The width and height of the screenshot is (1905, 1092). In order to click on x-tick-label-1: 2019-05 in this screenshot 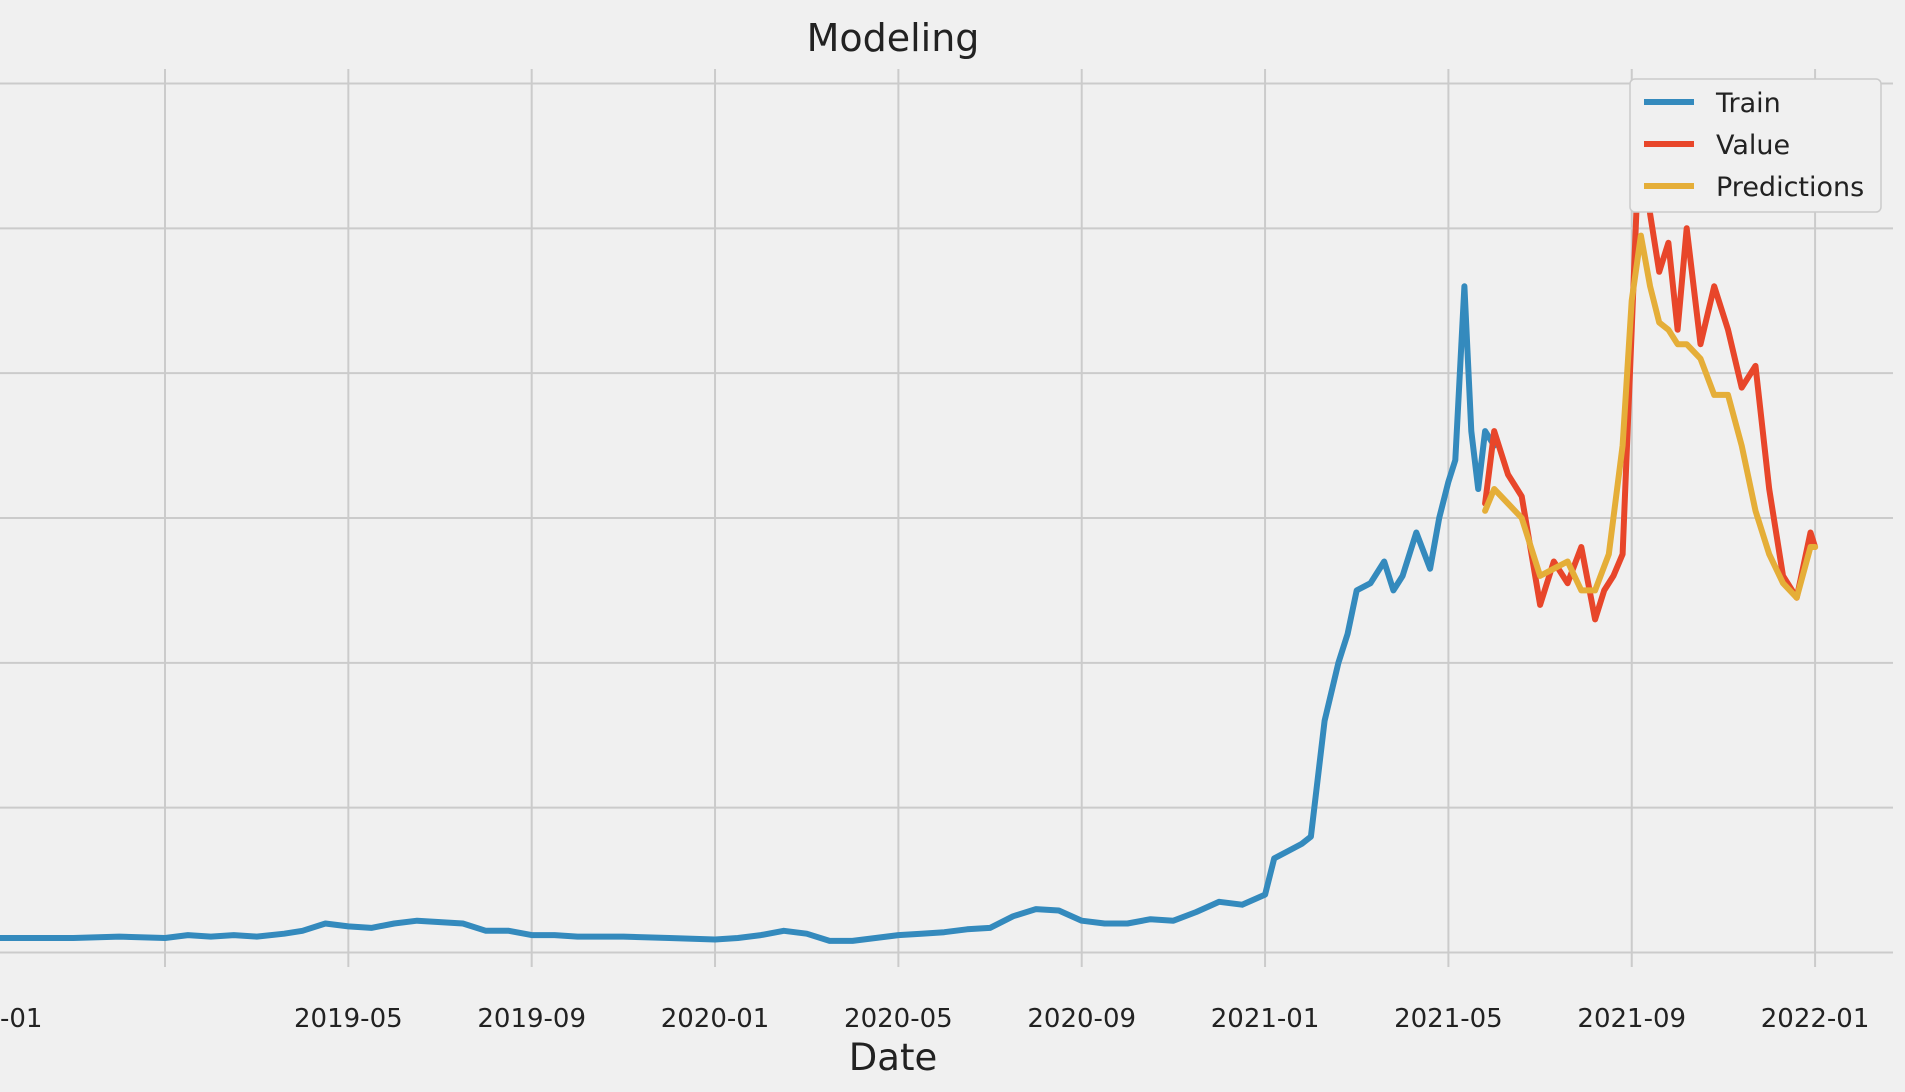, I will do `click(348, 1019)`.